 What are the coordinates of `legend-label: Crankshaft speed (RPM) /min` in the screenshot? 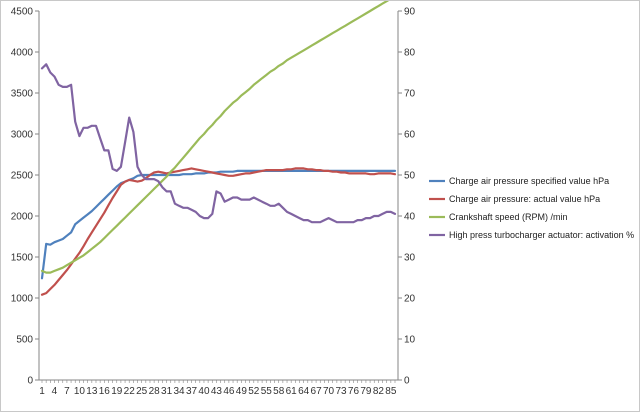 It's located at (508, 217).